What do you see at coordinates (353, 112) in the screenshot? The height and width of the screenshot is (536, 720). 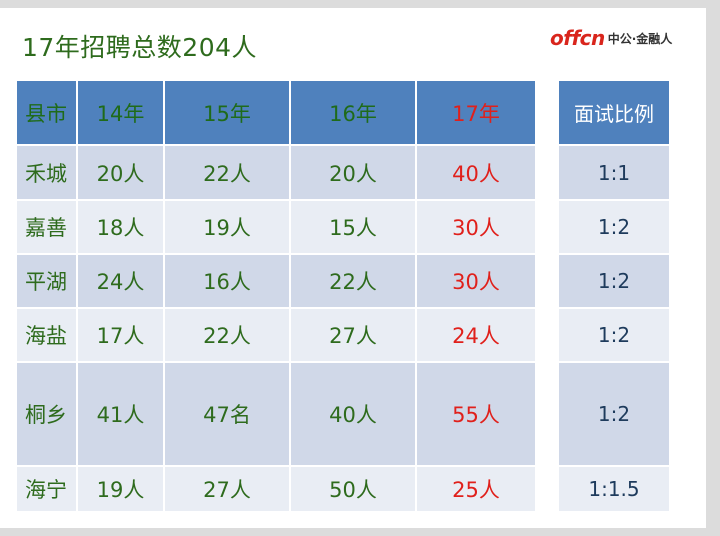 I see `header-2016: 16年` at bounding box center [353, 112].